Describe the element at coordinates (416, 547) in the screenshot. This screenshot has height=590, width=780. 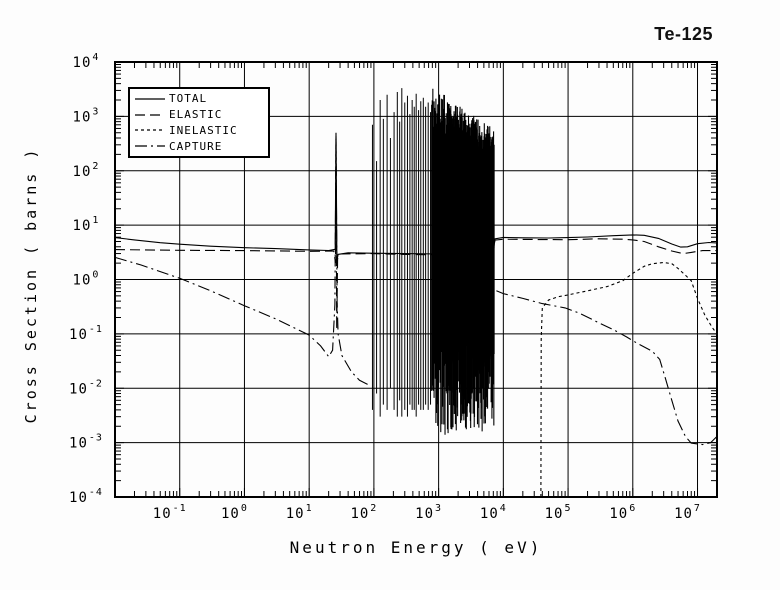
I see `x-axis-title: Neutron Energy ( eV)` at that location.